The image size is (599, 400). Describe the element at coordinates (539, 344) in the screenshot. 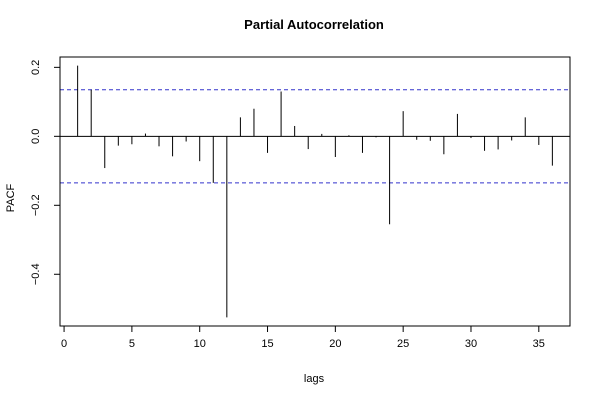

I see `x-tick-label-35: 35` at that location.